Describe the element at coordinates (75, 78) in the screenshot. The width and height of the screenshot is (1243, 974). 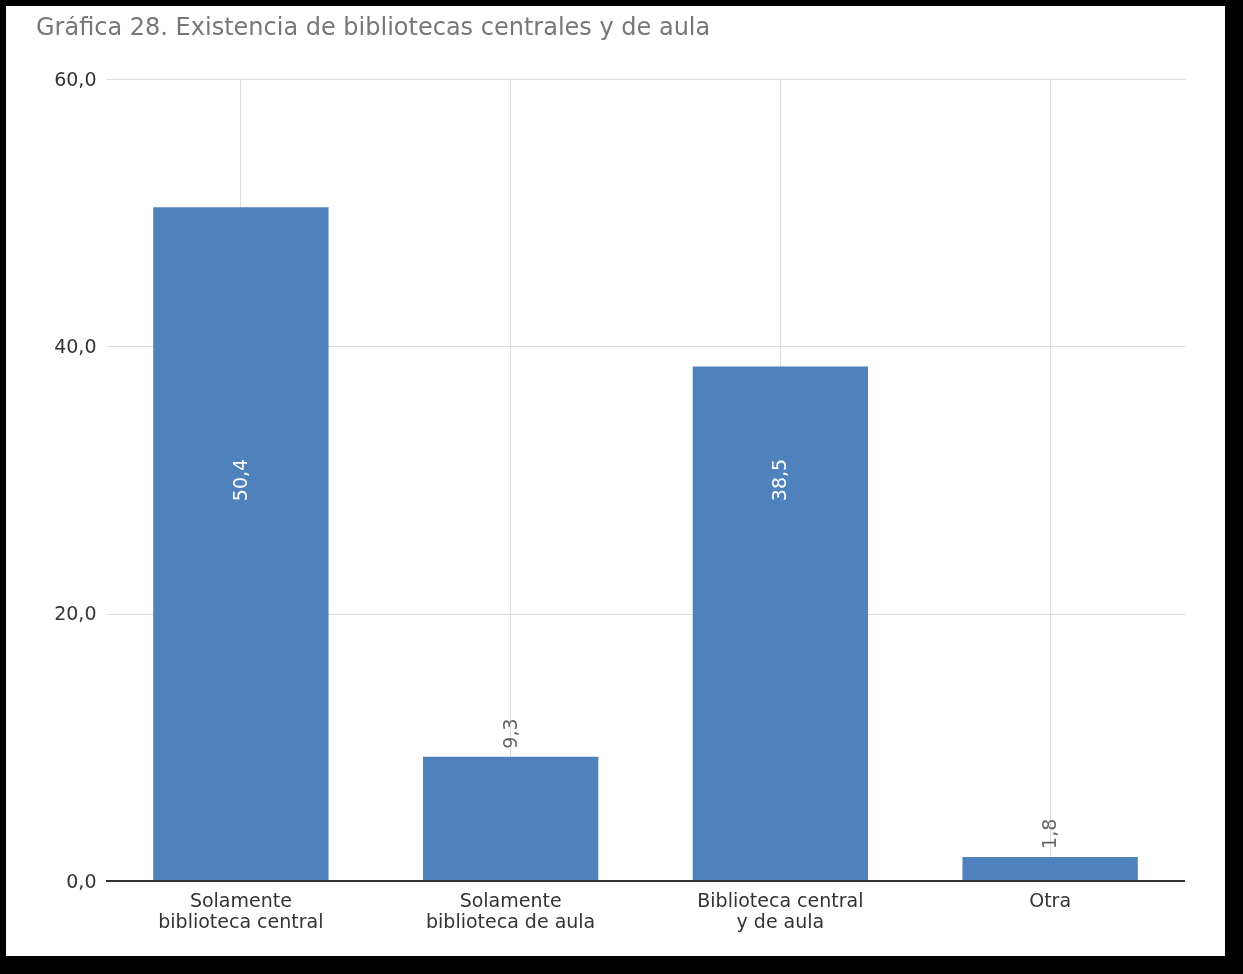
I see `y-tick-label: 60,0` at that location.